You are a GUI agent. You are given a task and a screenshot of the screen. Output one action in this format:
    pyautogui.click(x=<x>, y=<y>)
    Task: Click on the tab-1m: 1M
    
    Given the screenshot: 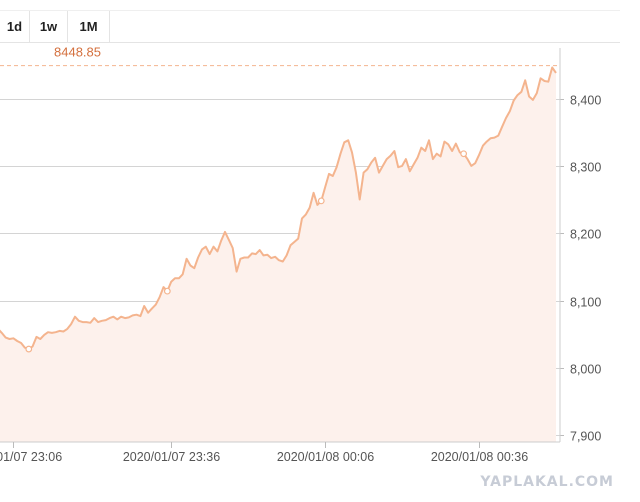 What is the action you would take?
    pyautogui.click(x=89, y=27)
    